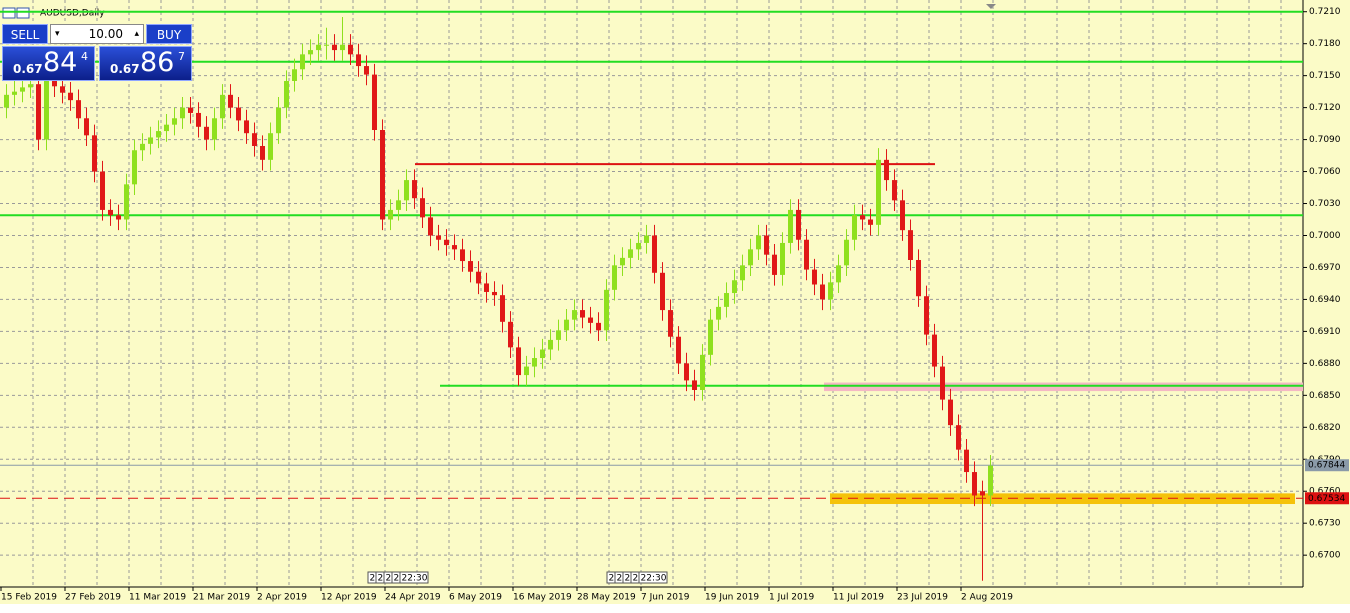  What do you see at coordinates (606, 598) in the screenshot?
I see `x-tick-label: 28 May 2019` at bounding box center [606, 598].